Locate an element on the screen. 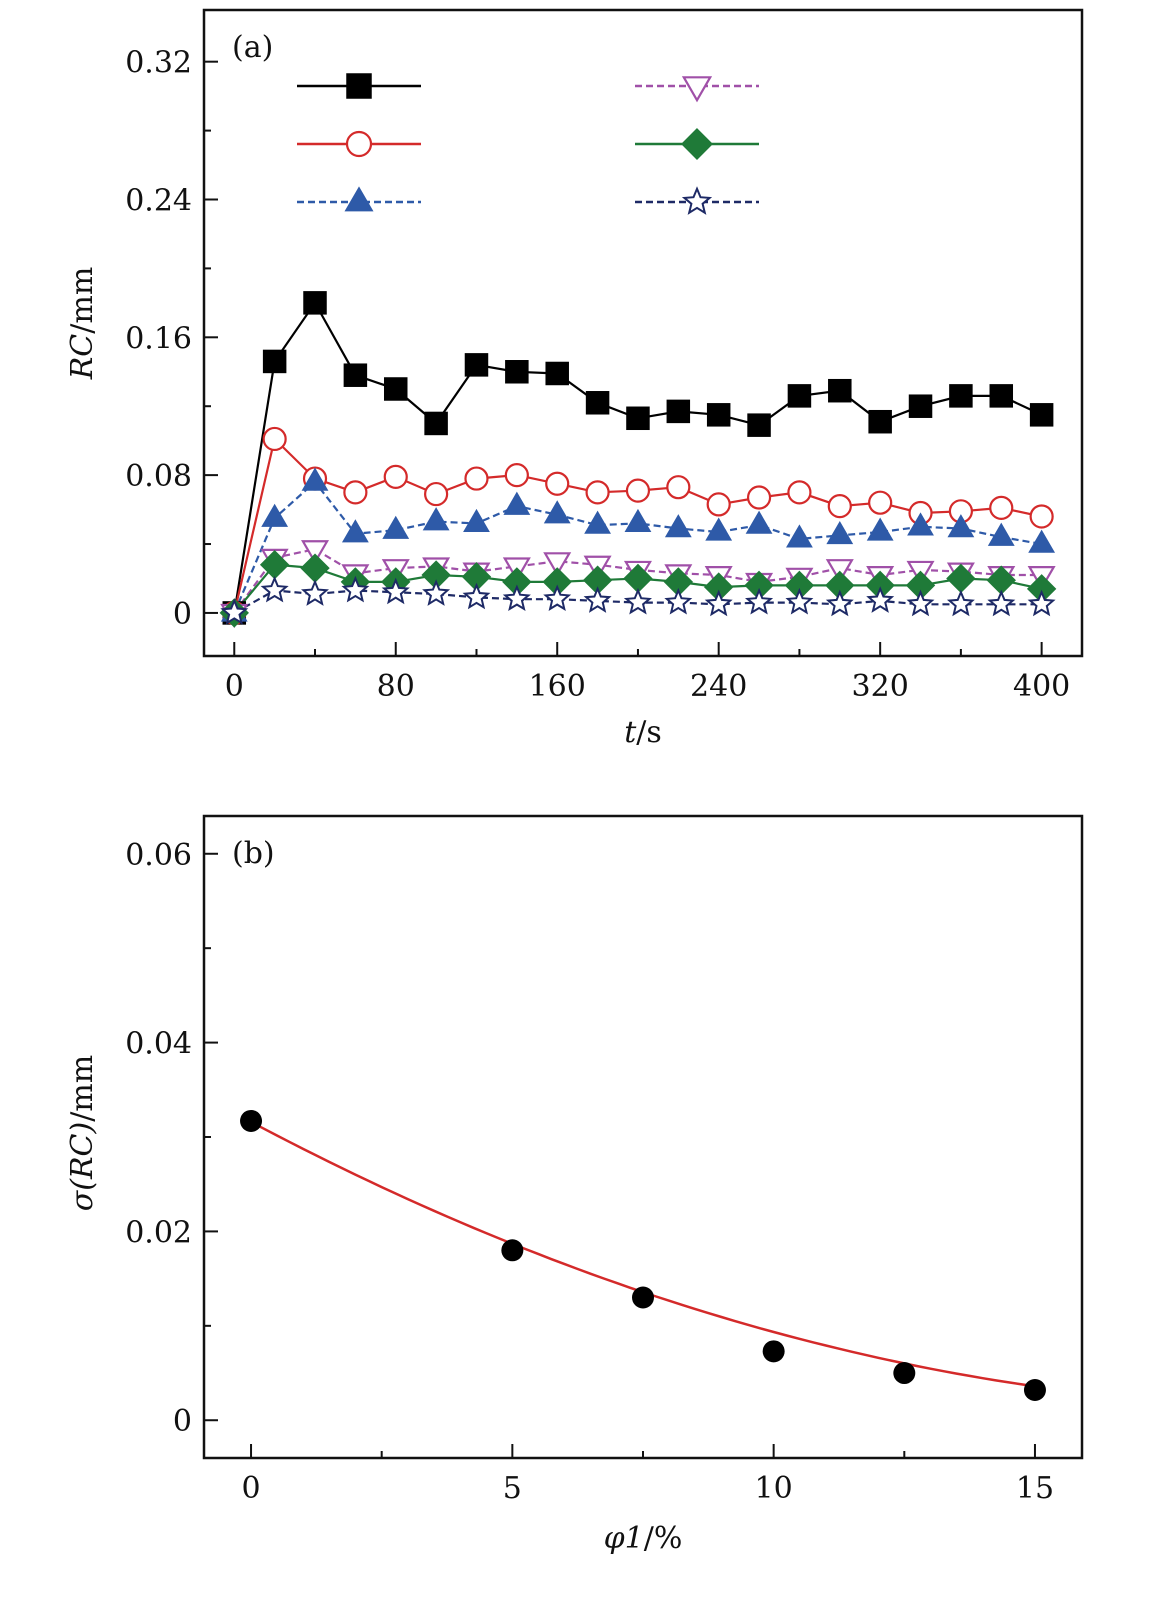  y-tick-label: 0.32 is located at coordinates (158, 63).